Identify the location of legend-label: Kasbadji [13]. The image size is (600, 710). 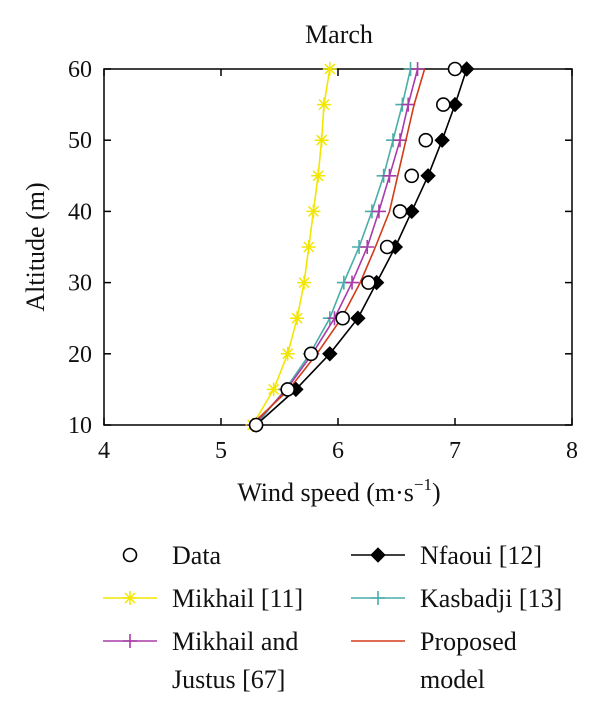
(491, 598).